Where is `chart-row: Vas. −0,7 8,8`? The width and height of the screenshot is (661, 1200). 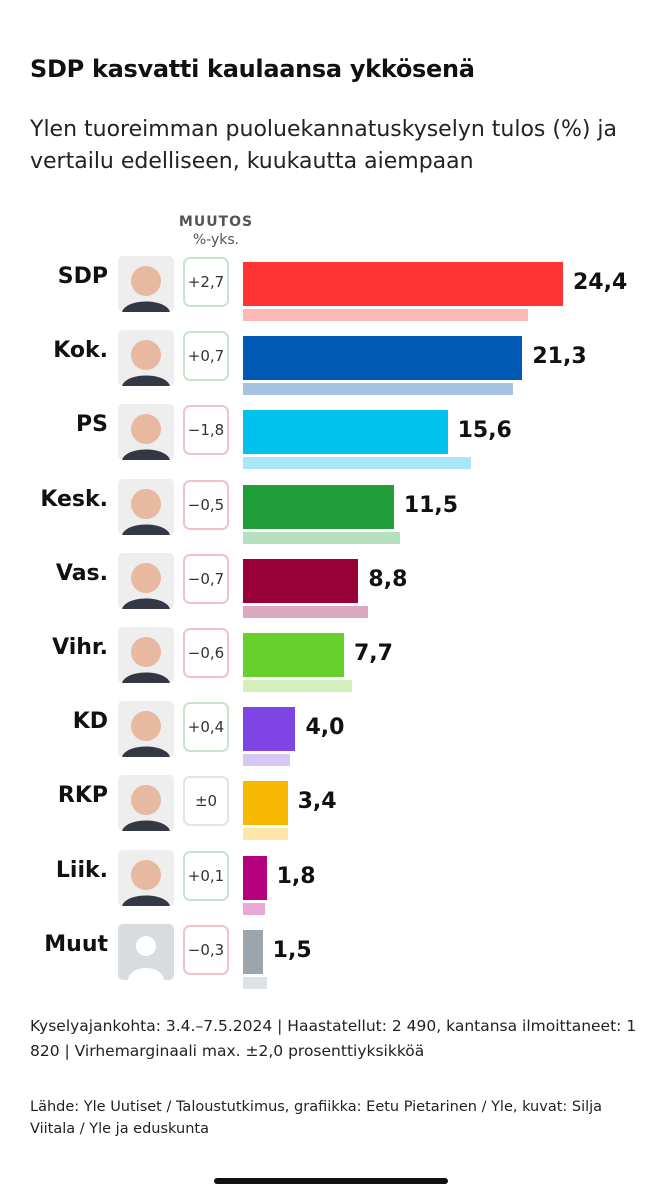 chart-row: Vas. −0,7 8,8 is located at coordinates (330, 582).